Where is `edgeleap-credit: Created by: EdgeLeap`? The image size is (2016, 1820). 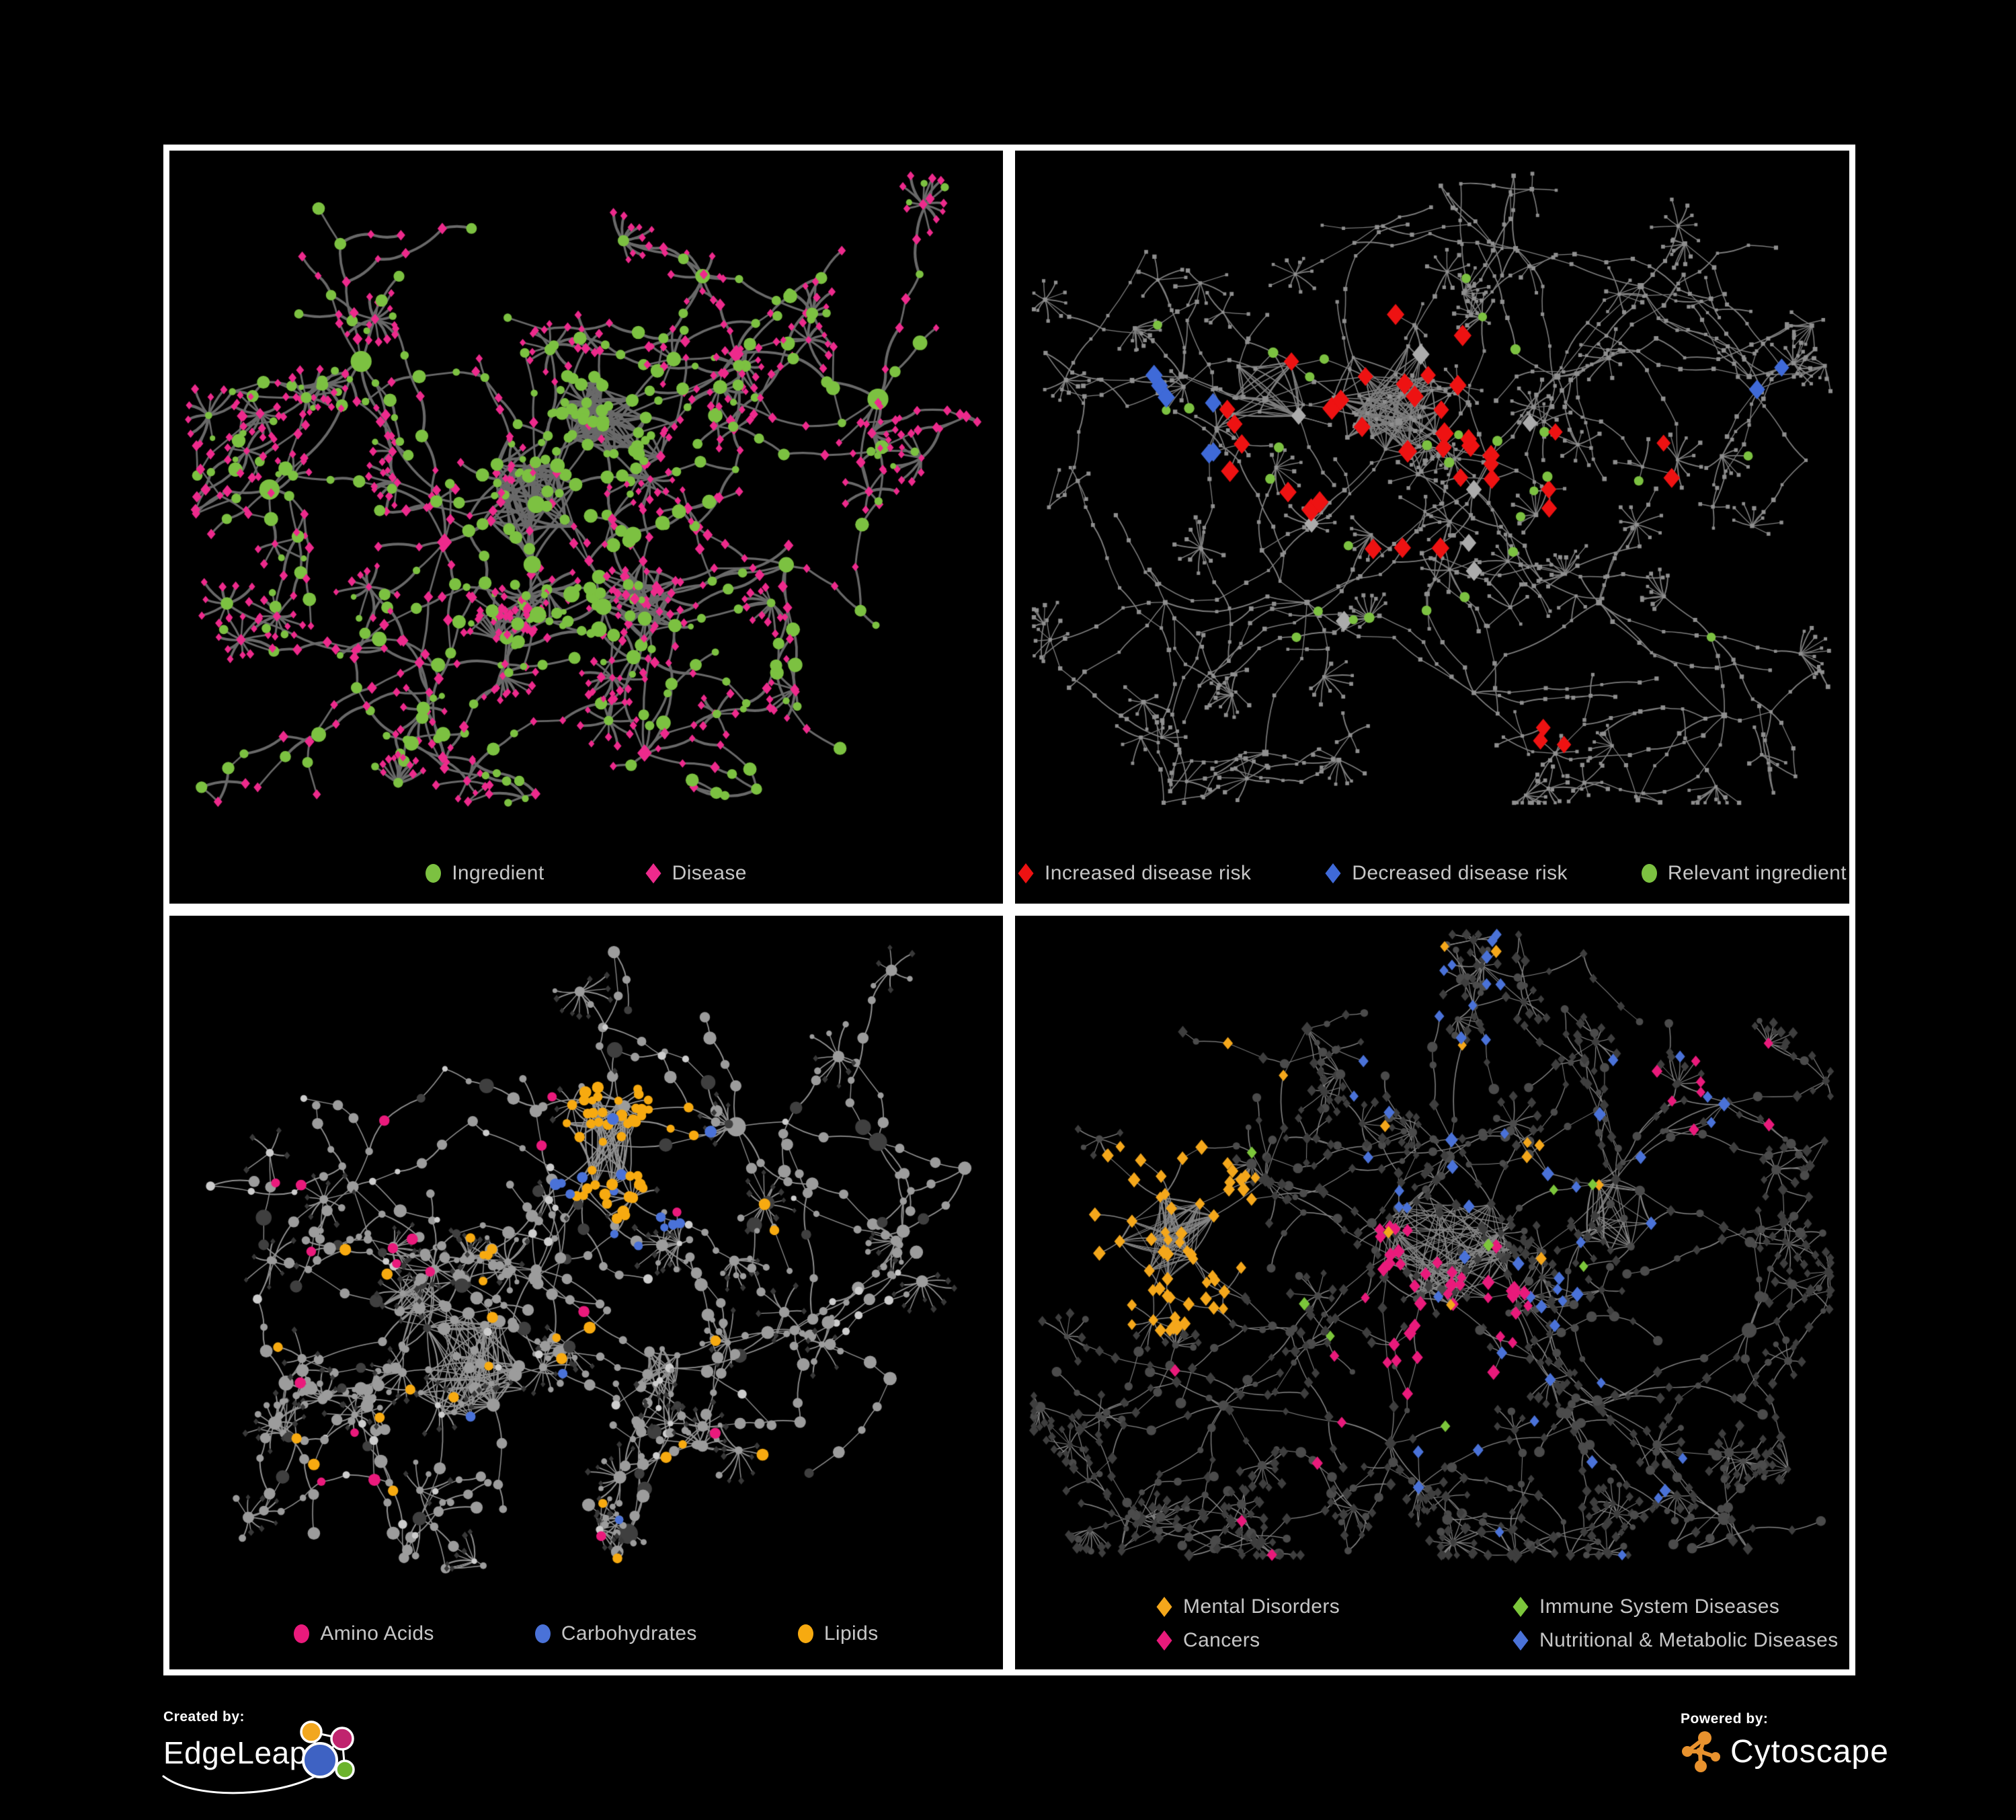 edgeleap-credit: Created by: EdgeLeap is located at coordinates (273, 1752).